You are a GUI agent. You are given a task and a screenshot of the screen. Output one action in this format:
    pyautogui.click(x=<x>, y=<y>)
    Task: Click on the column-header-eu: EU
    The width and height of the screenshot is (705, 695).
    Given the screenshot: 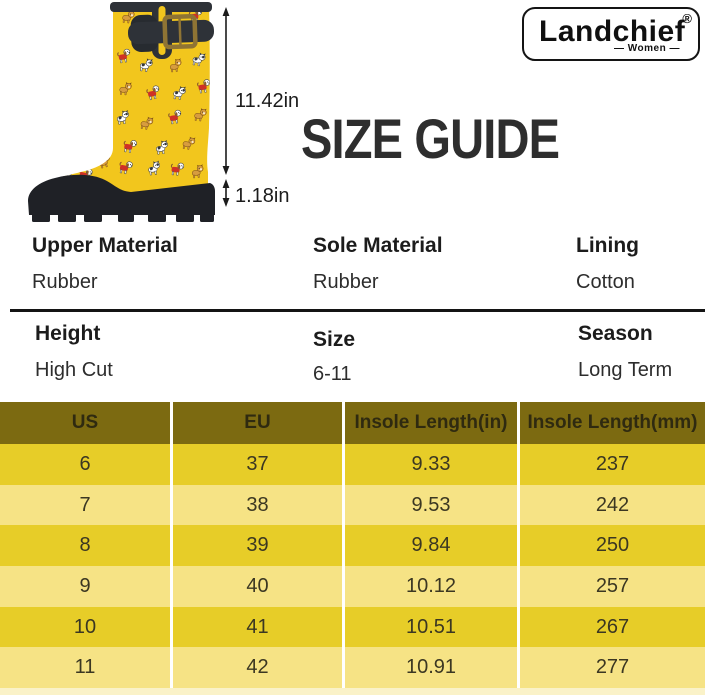 What is the action you would take?
    pyautogui.click(x=257, y=423)
    